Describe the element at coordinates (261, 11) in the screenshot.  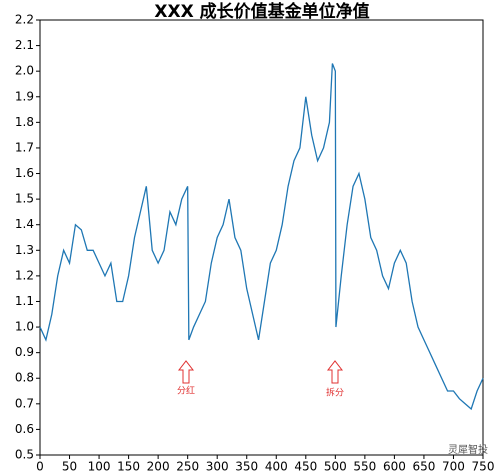
I see `chart-title: XXX 成长价值基金单位净值` at that location.